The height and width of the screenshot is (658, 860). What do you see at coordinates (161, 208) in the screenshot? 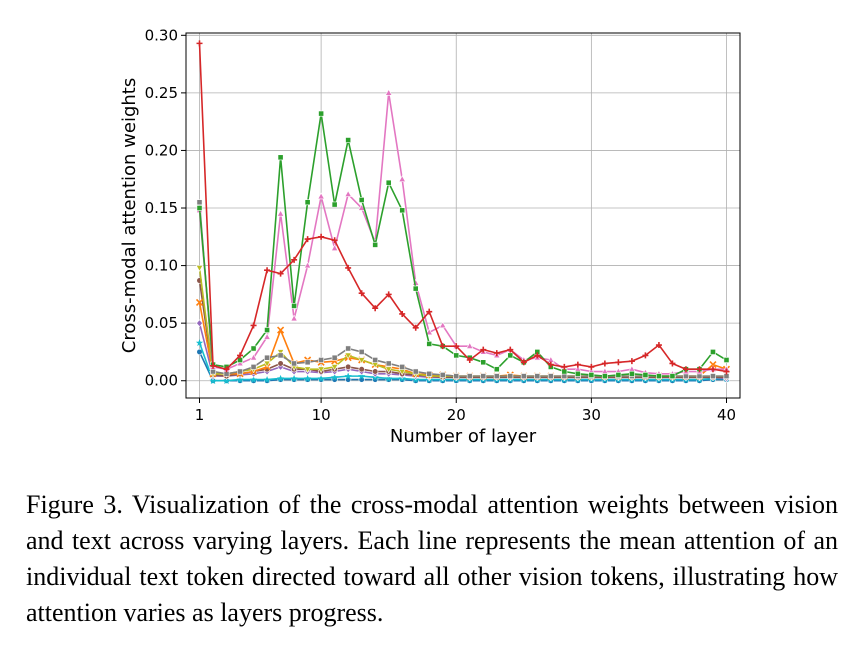
I see `y-tick-label: 0.15` at bounding box center [161, 208].